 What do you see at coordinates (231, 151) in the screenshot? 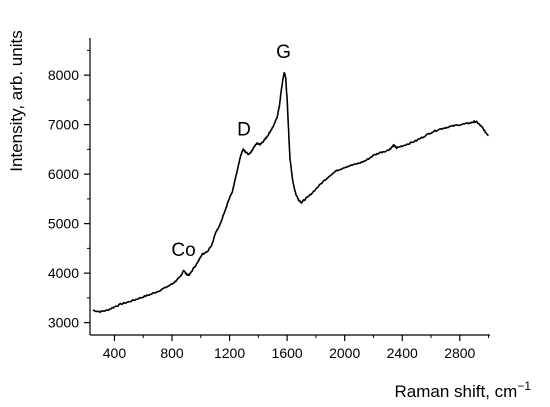
I see `peak-annotations: Co D G` at bounding box center [231, 151].